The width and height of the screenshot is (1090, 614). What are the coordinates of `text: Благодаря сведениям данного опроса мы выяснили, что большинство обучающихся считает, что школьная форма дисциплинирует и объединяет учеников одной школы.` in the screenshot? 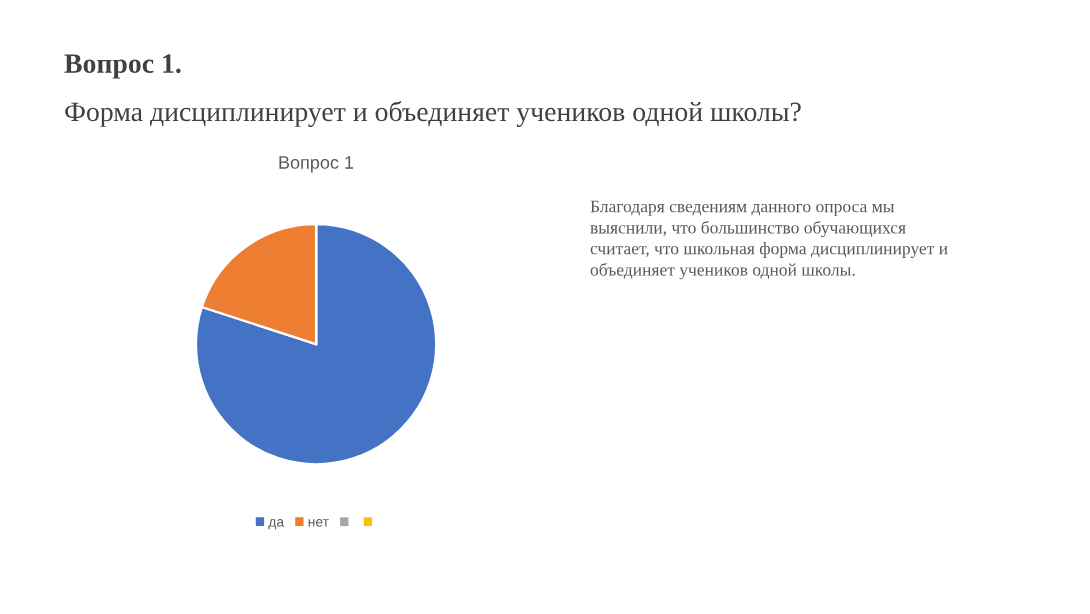 It's located at (769, 240).